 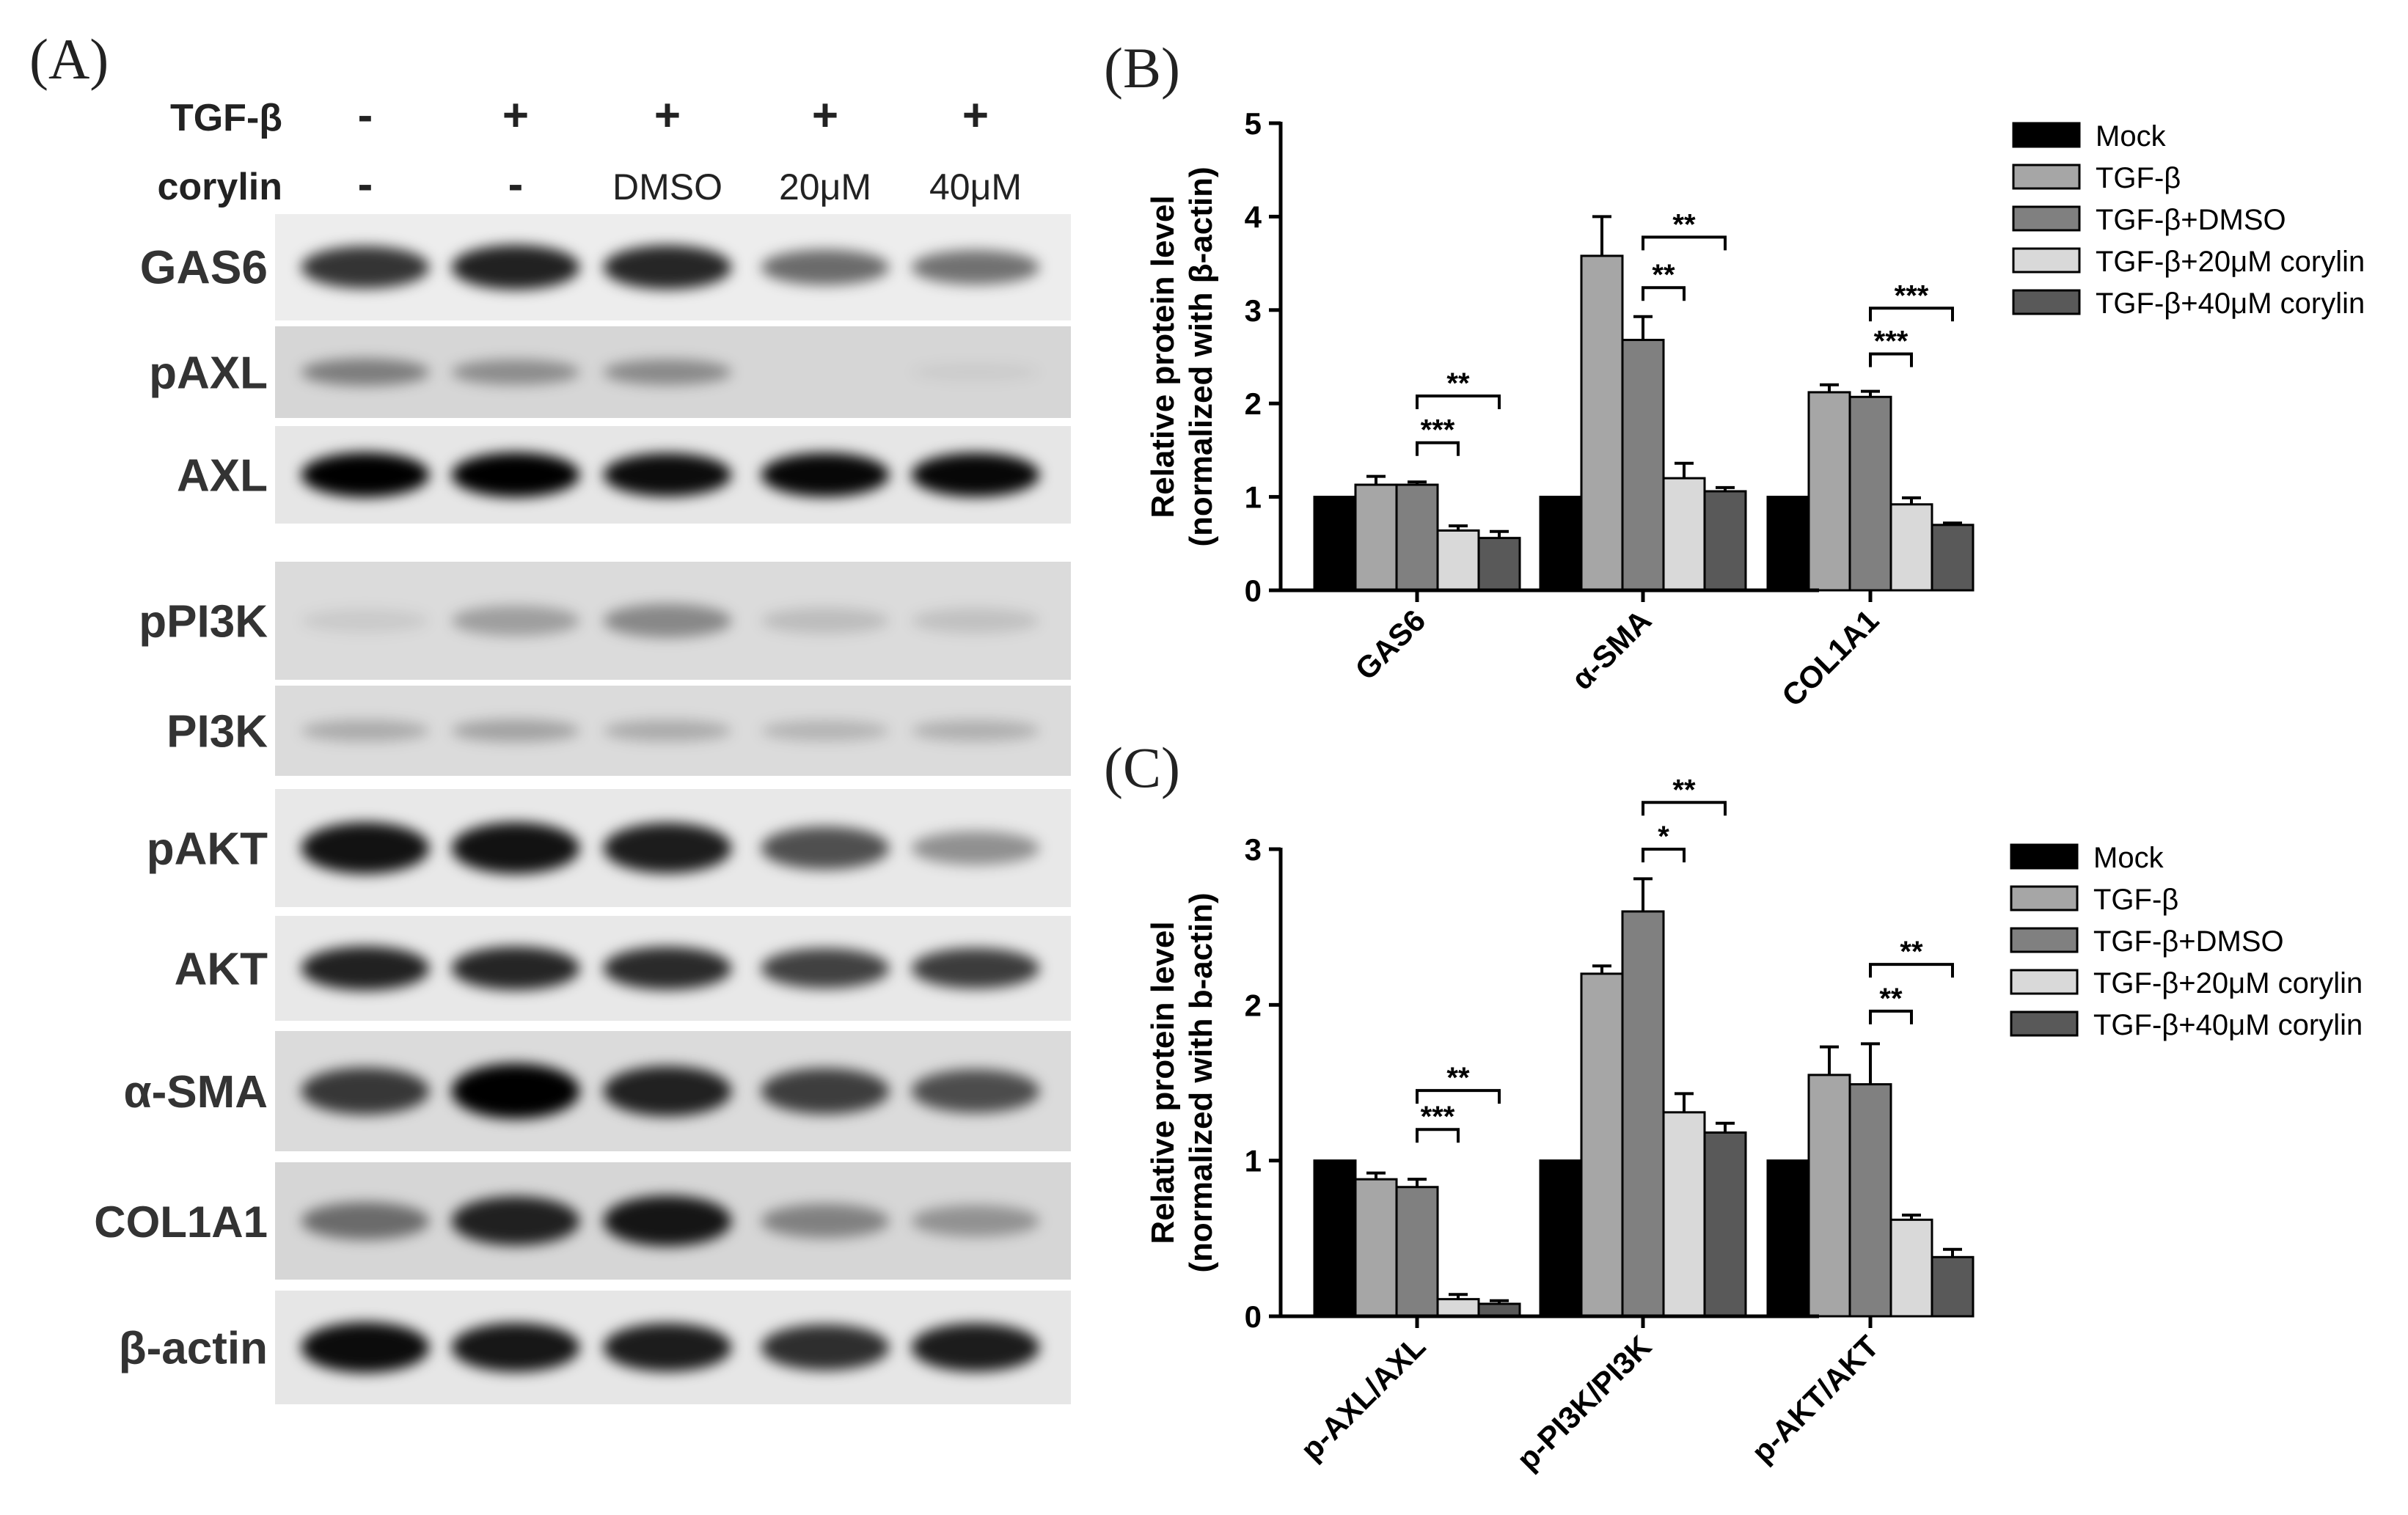 What do you see at coordinates (2230, 262) in the screenshot?
I see `legend-label: TGF-β+20μM corylin` at bounding box center [2230, 262].